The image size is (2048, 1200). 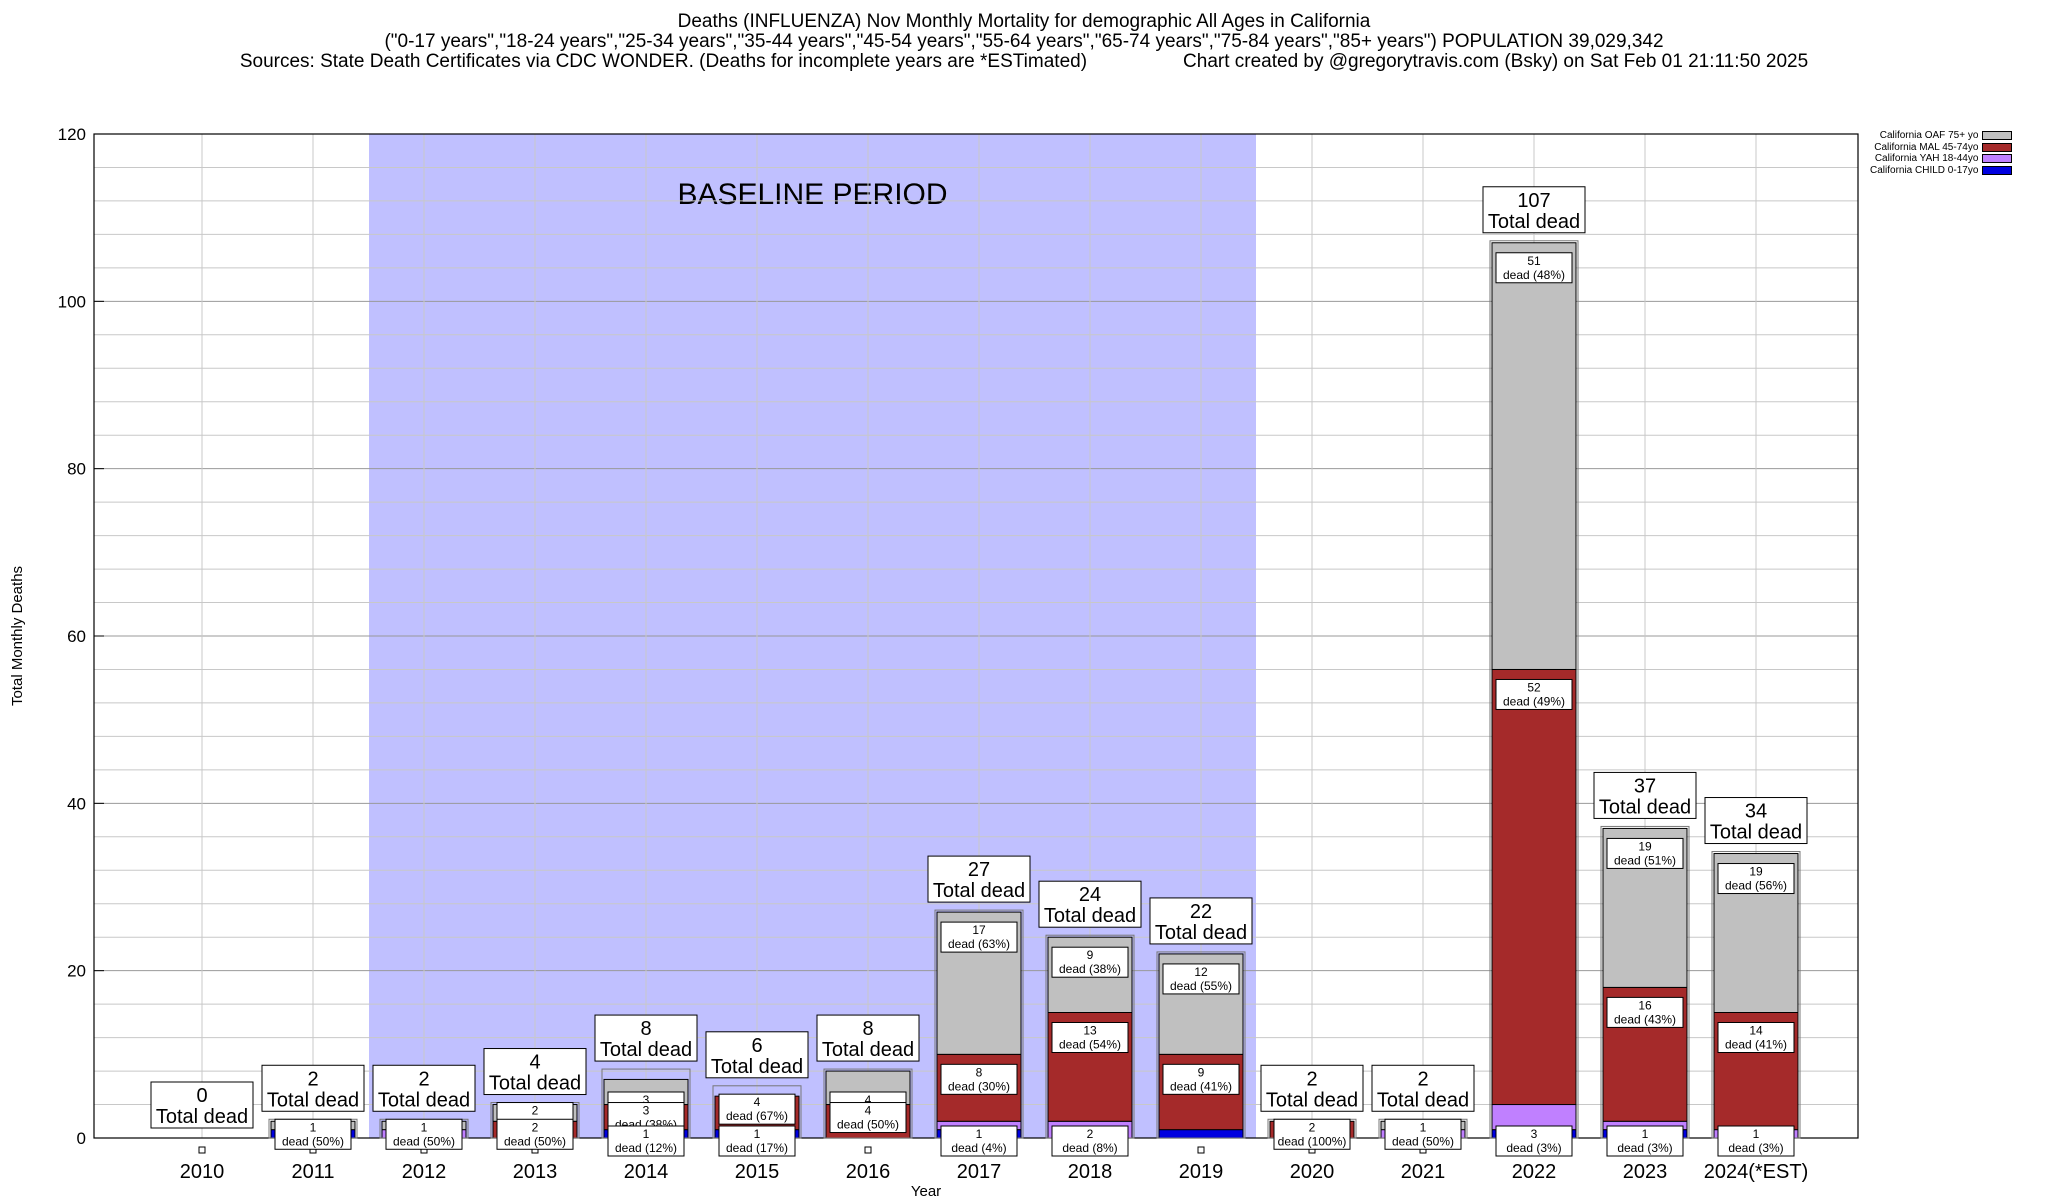 What do you see at coordinates (1756, 886) in the screenshot?
I see `segment-percent: dead (56%)` at bounding box center [1756, 886].